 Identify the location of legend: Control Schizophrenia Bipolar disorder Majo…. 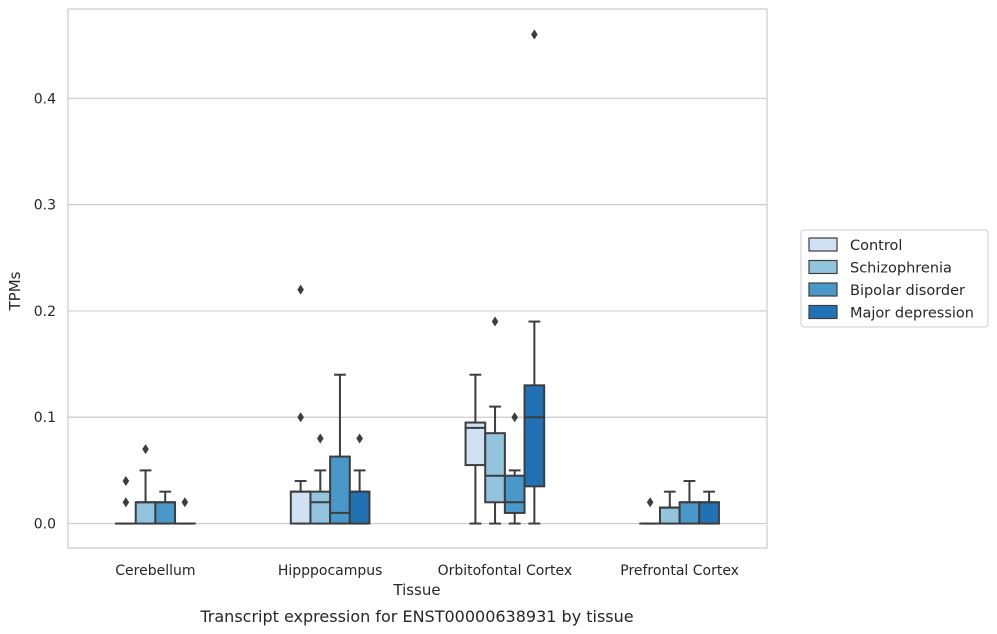
(894, 278).